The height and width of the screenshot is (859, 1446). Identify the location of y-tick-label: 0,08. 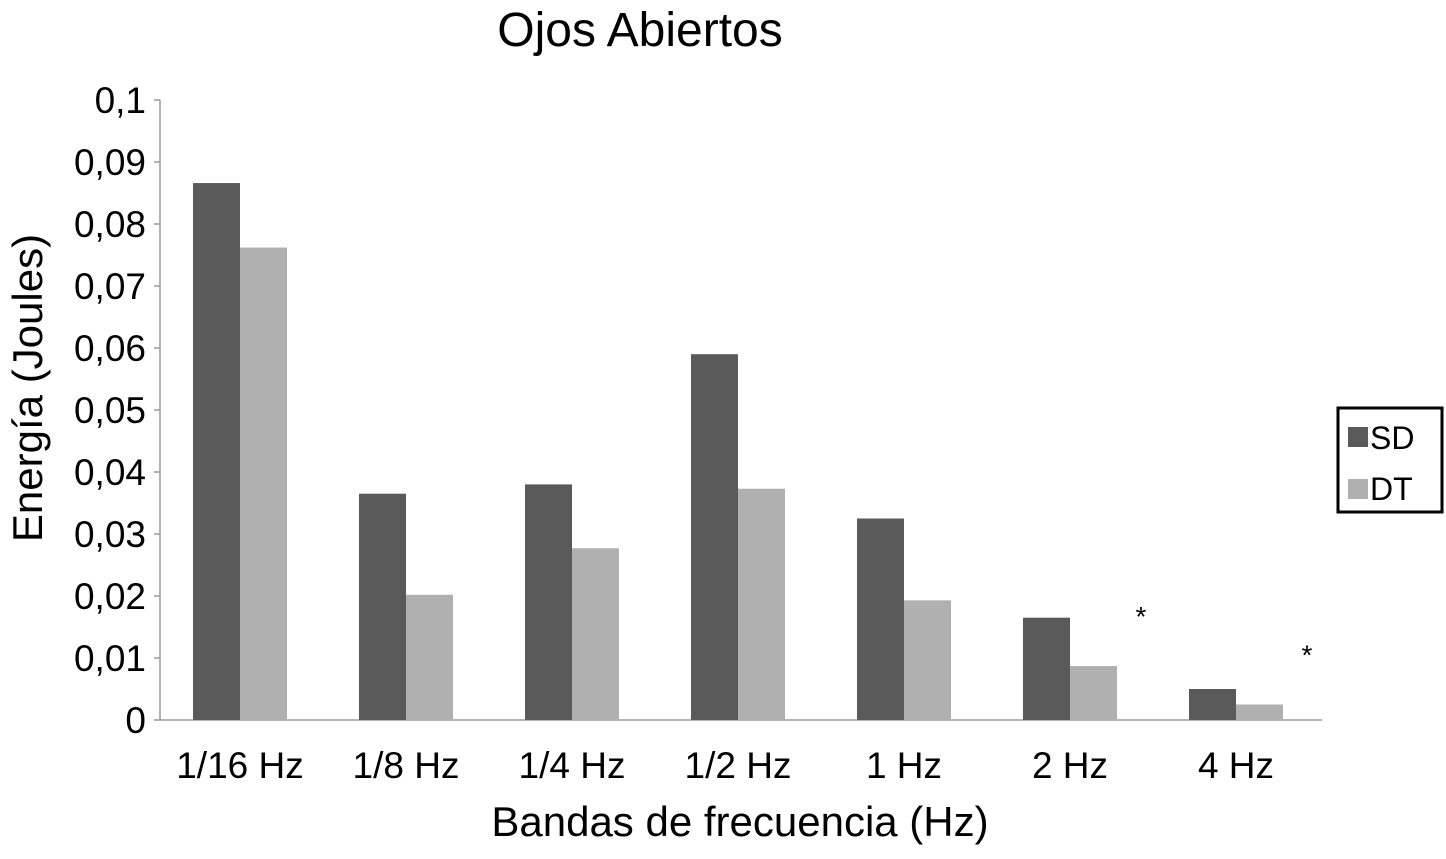
(110, 224).